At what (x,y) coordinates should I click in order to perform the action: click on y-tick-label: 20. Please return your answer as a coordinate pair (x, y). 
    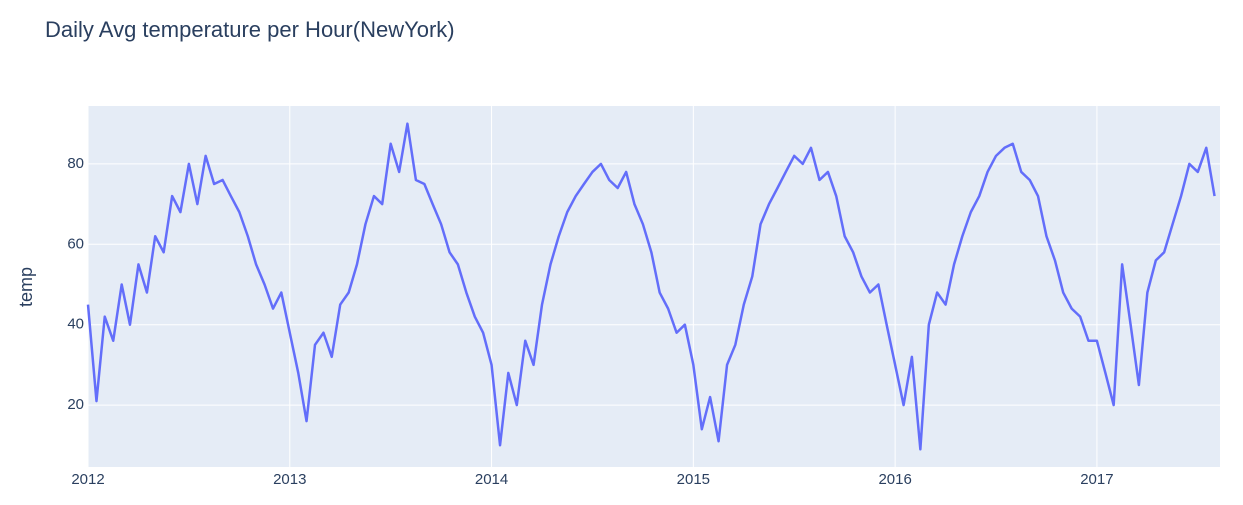
    Looking at the image, I should click on (75, 404).